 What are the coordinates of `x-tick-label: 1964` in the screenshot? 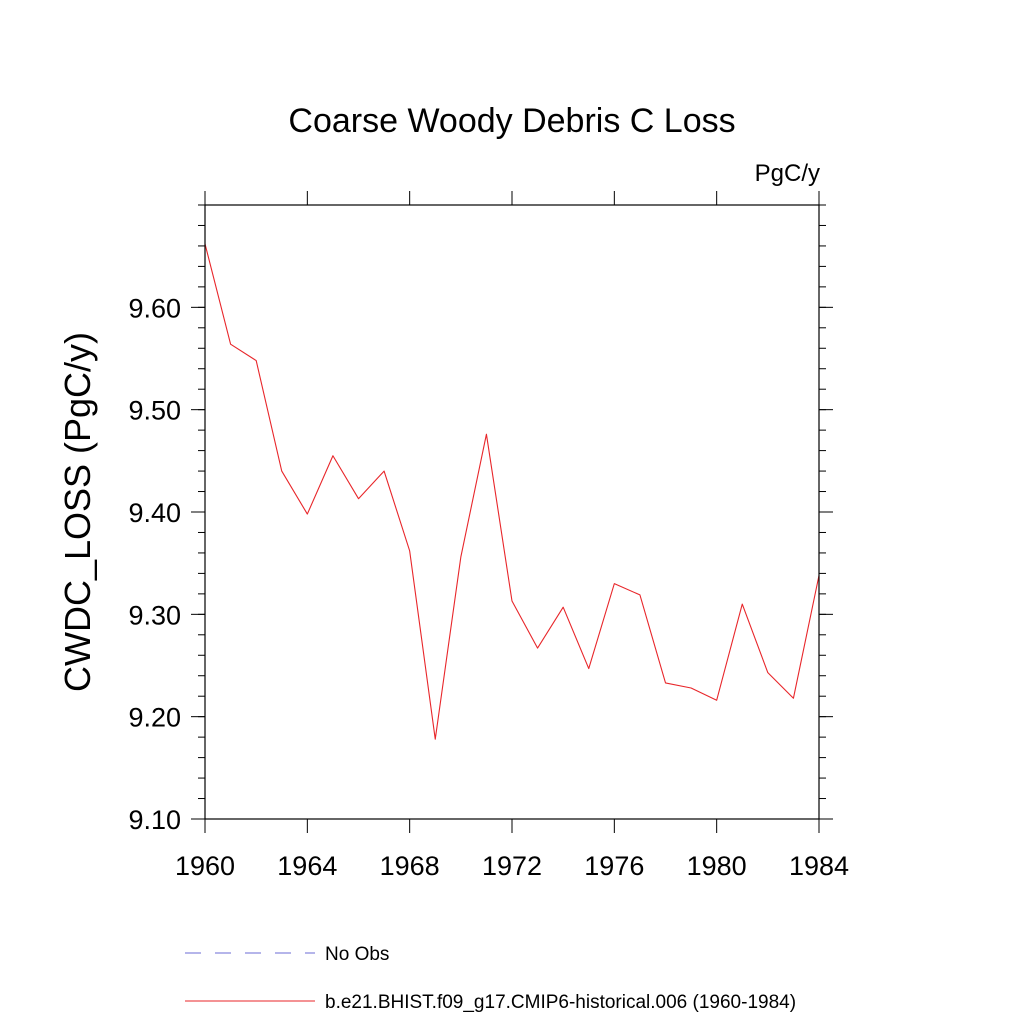 It's located at (307, 866).